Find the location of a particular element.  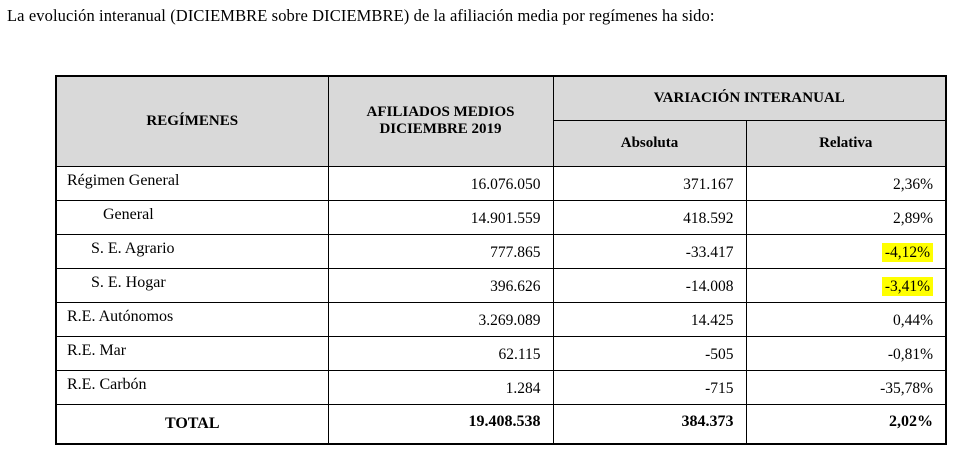

highlight-mark: -4,12% is located at coordinates (907, 252).